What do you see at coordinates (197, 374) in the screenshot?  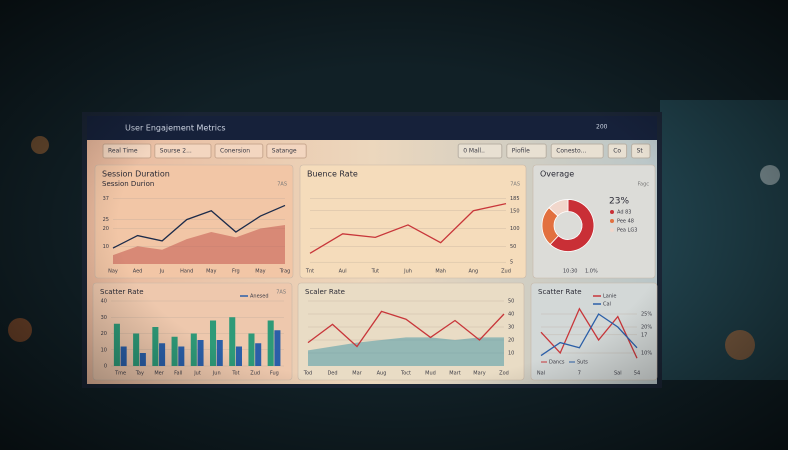 I see `x-tick-label: Jut` at bounding box center [197, 374].